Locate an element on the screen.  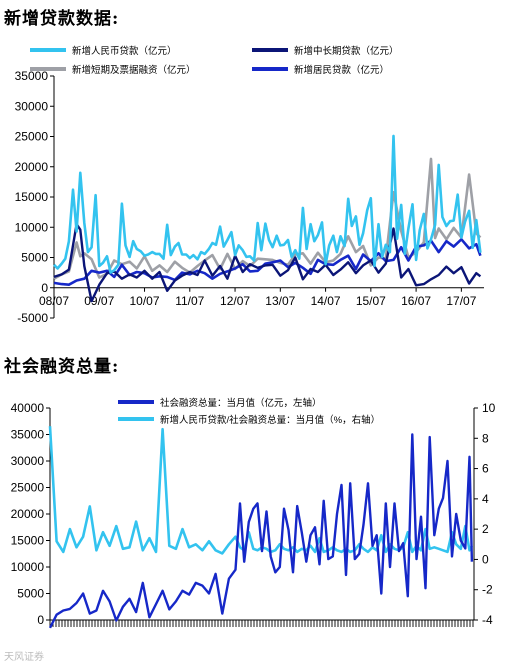
x-tick-label: 12/07 is located at coordinates (235, 301).